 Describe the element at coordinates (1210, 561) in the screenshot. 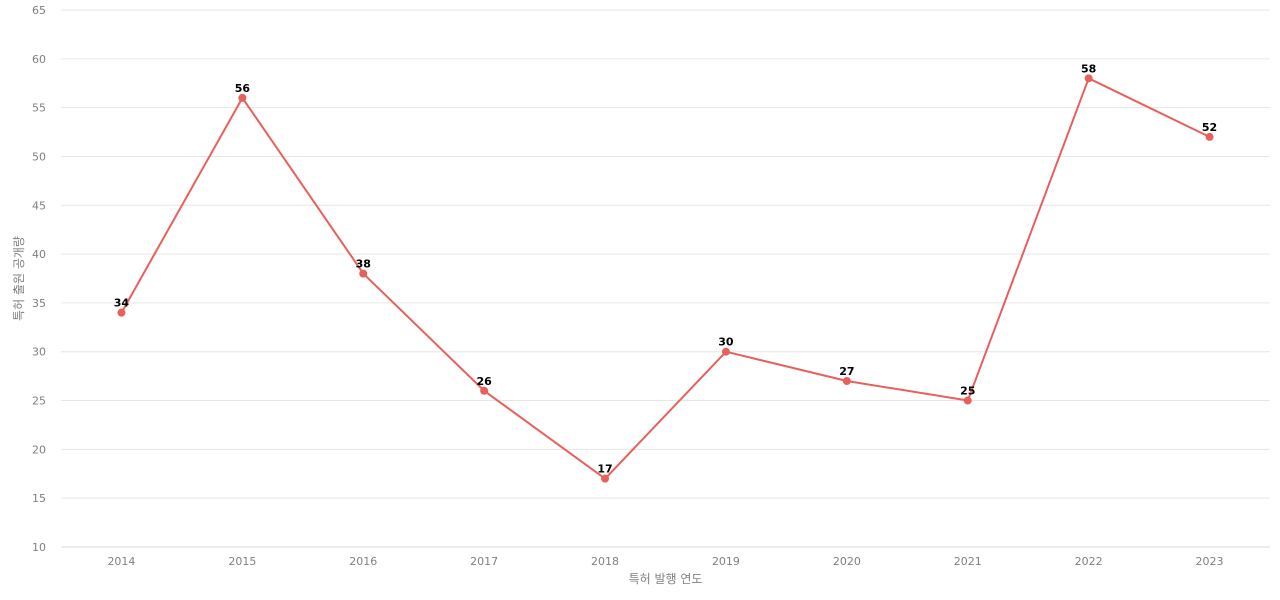

I see `x-tick-label: 2023` at that location.